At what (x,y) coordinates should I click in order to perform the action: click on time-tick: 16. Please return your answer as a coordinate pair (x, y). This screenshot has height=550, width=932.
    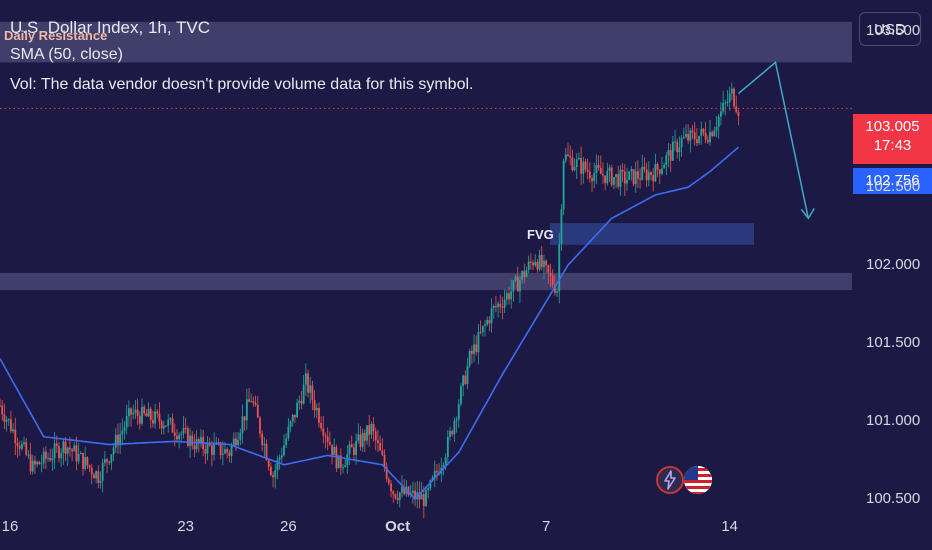
    Looking at the image, I should click on (10, 526).